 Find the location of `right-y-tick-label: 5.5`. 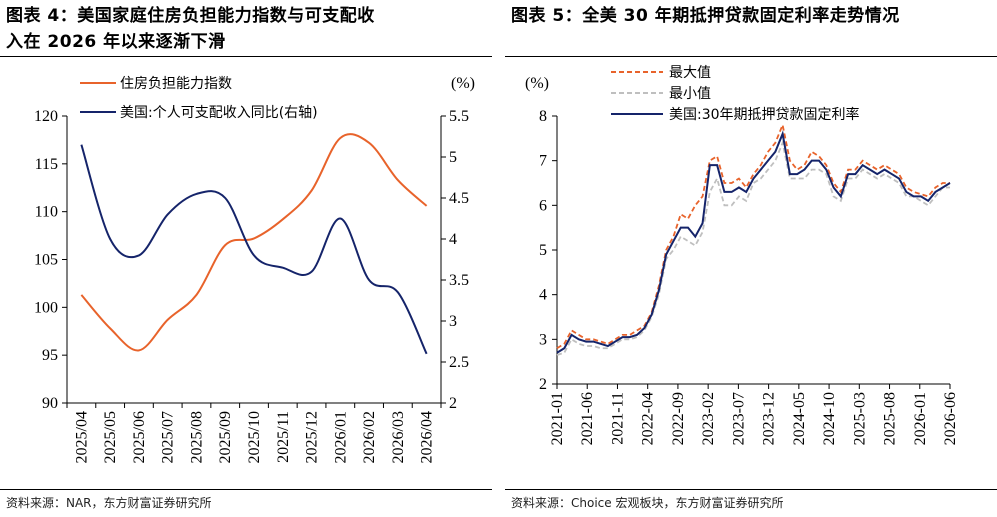

right-y-tick-label: 5.5 is located at coordinates (459, 116).